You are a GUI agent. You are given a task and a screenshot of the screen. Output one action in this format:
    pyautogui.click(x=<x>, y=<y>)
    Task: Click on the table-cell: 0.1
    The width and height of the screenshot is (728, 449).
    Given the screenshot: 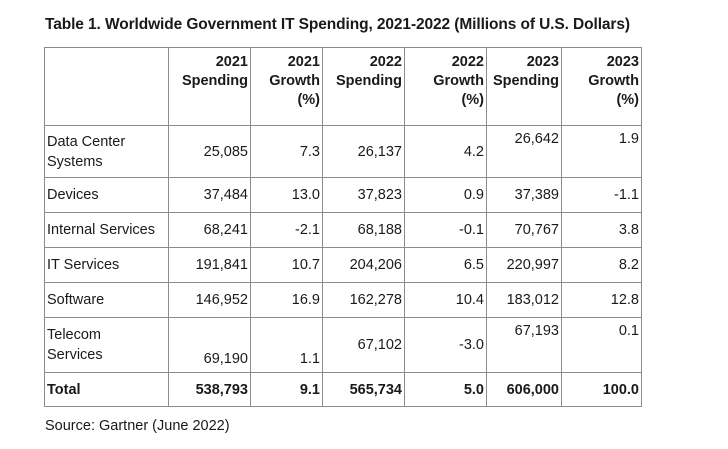 What is the action you would take?
    pyautogui.click(x=601, y=345)
    